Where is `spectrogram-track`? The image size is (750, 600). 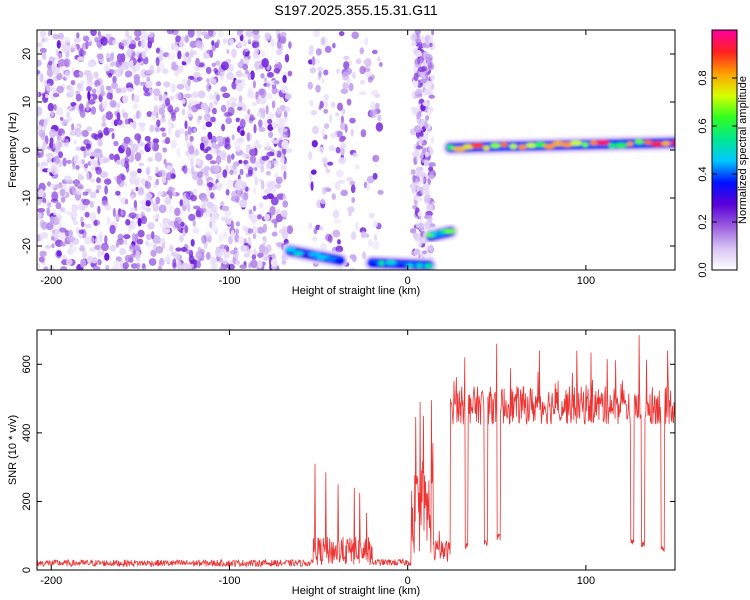
spectrogram-track is located at coordinates (315, 255).